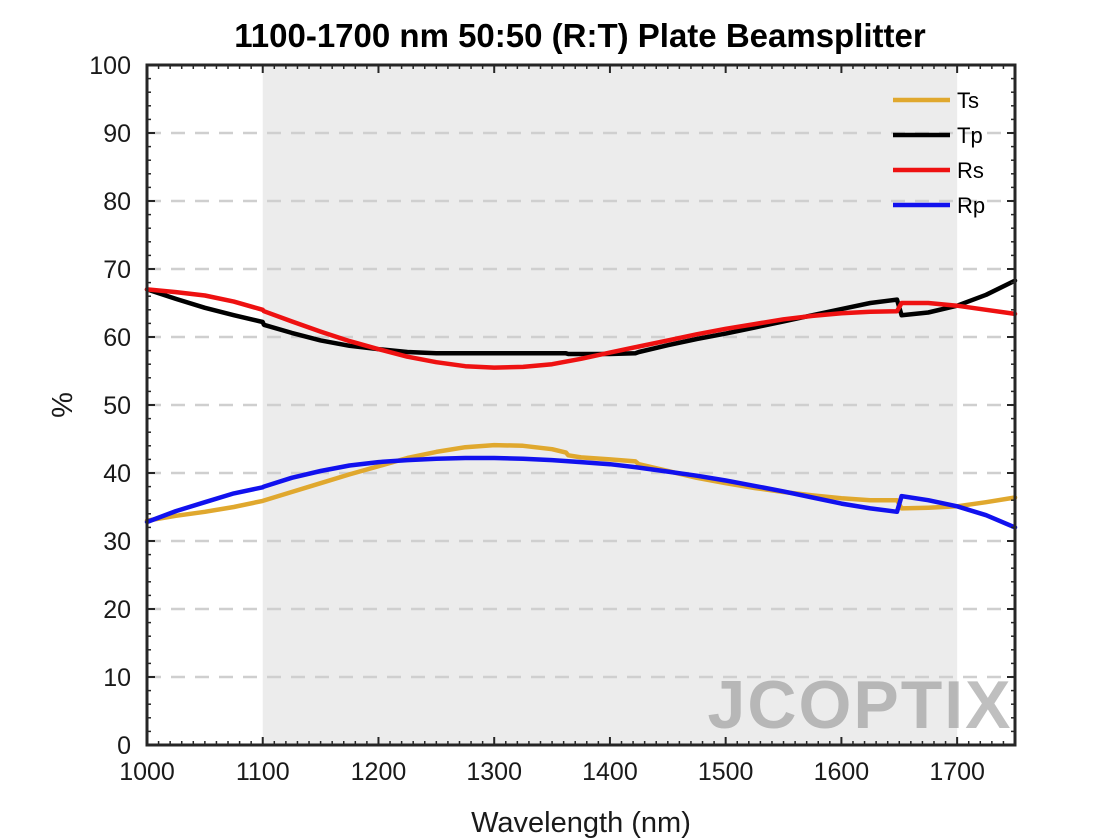  I want to click on x-tick-label: 1100, so click(263, 772).